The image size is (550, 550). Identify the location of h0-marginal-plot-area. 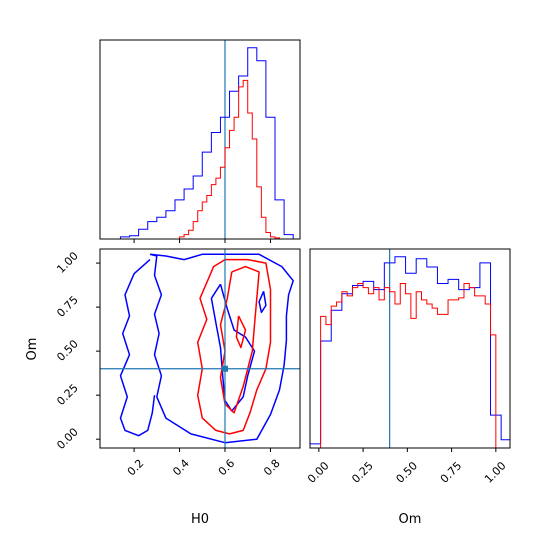
(206, 139).